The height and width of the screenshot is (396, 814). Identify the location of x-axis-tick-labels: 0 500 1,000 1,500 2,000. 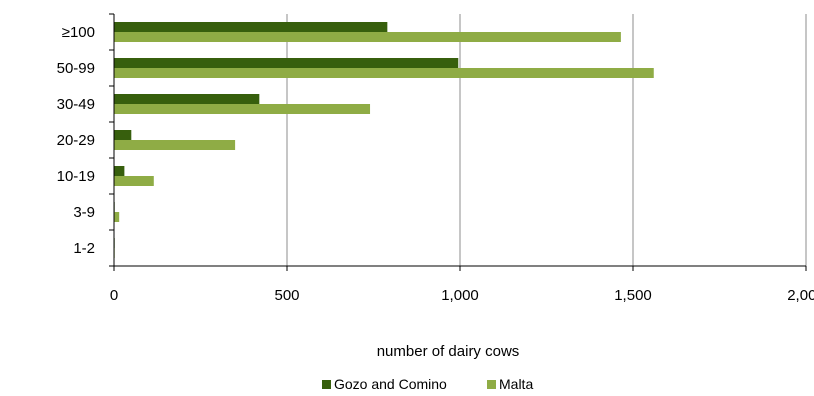
(462, 295).